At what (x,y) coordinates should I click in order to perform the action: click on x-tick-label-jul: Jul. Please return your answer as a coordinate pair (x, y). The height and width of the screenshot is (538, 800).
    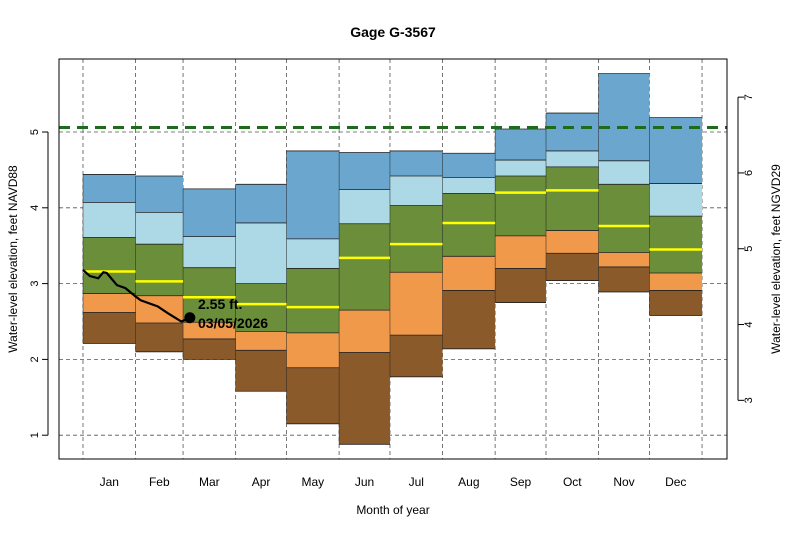
    Looking at the image, I should click on (416, 482).